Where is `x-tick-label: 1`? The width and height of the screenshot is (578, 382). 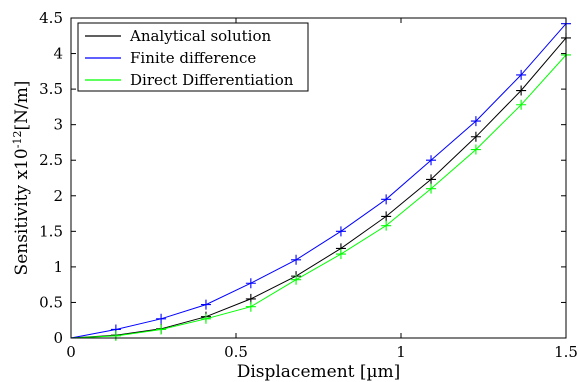 x-tick-label: 1 is located at coordinates (401, 352).